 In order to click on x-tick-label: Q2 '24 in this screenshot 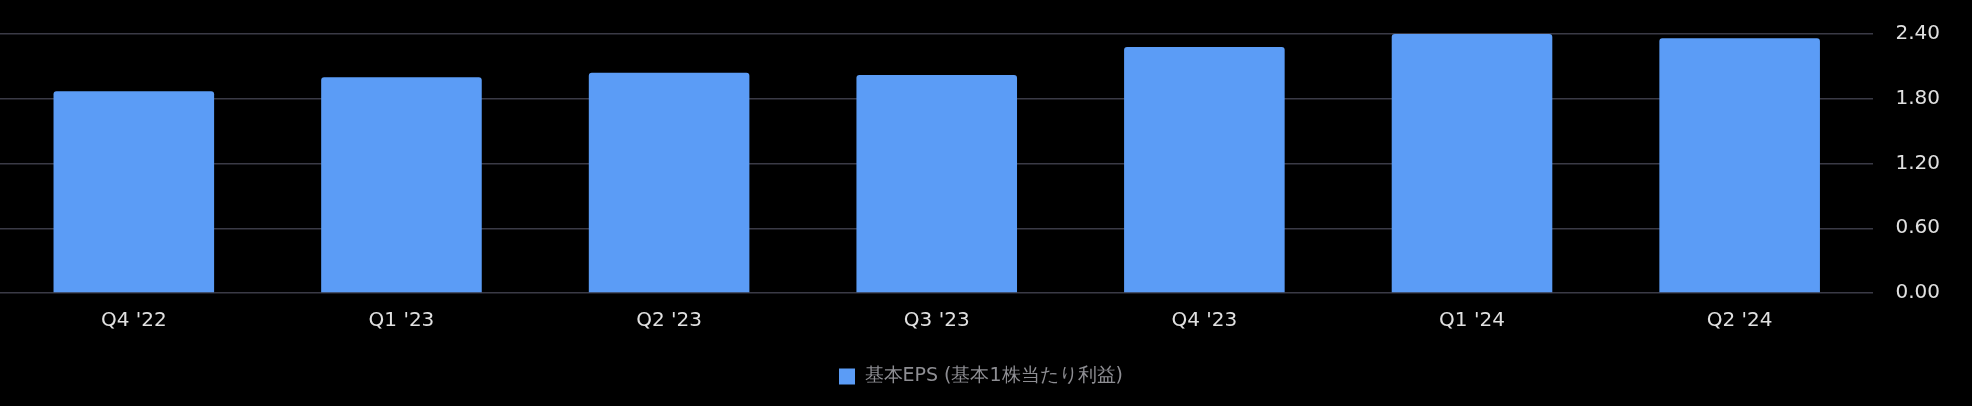, I will do `click(1739, 319)`.